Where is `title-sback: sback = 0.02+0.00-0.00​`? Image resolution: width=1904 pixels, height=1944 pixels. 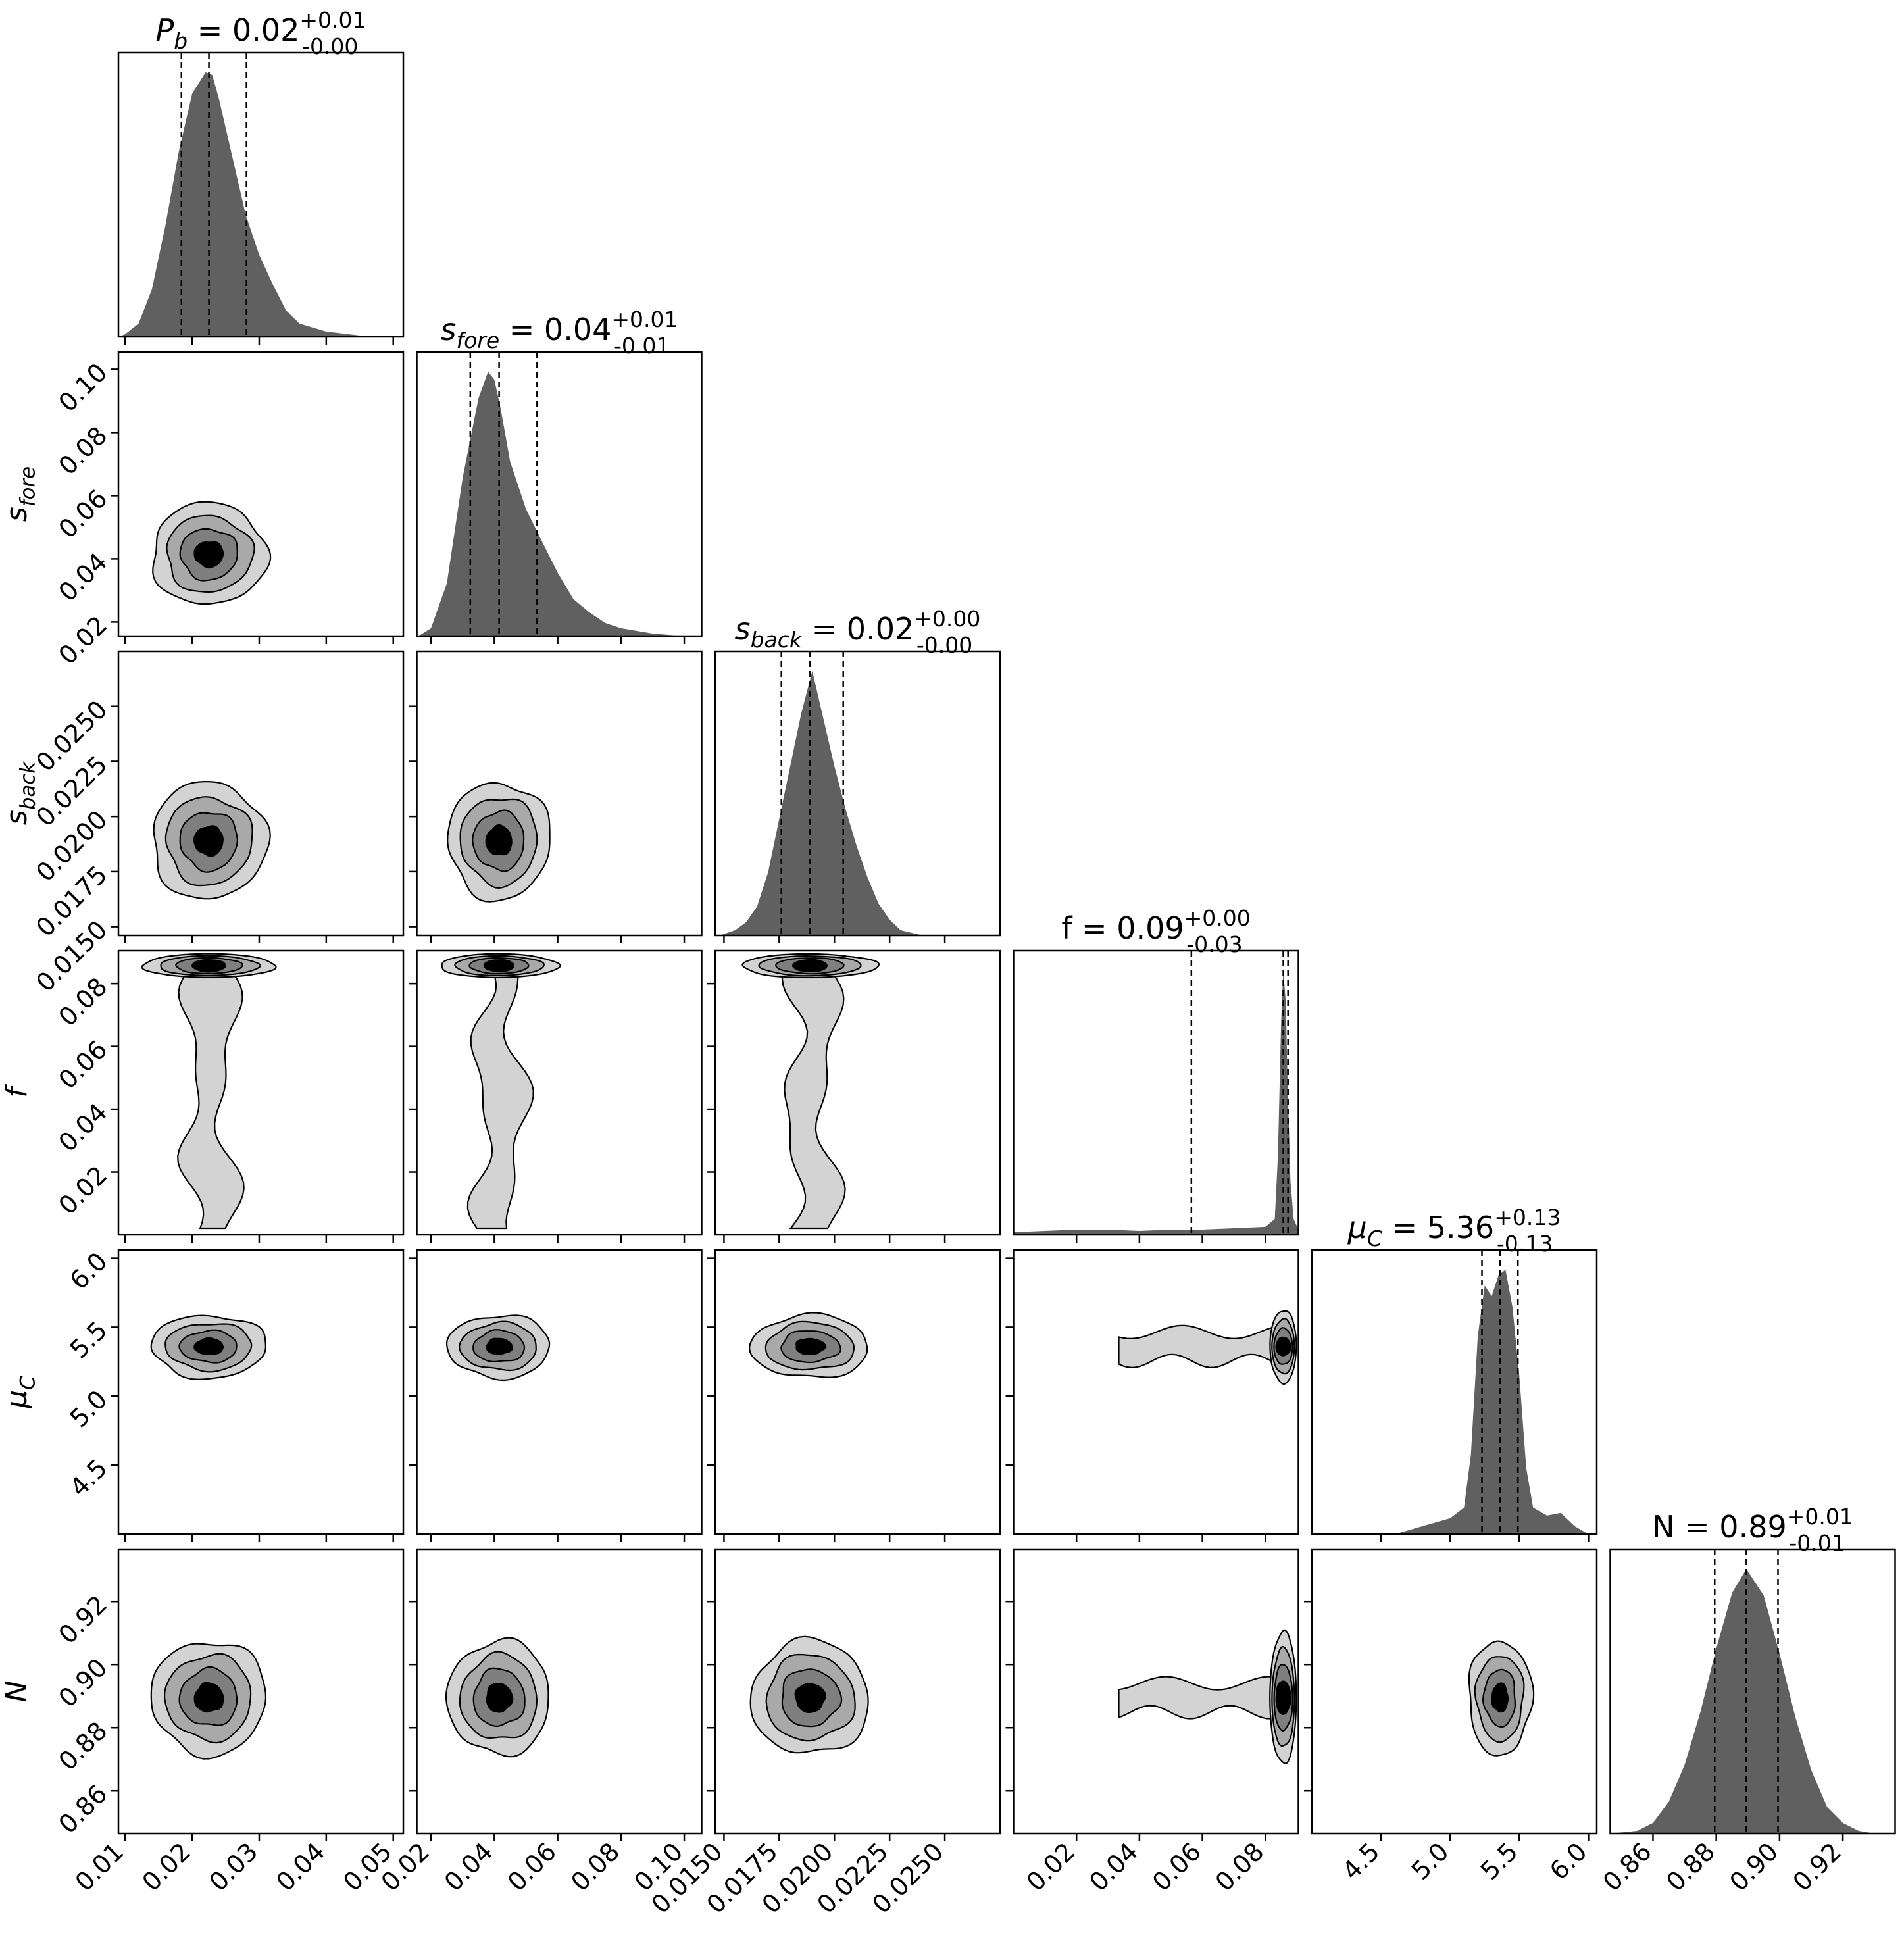
title-sback: sback = 0.02+0.00-0.00​ is located at coordinates (858, 632).